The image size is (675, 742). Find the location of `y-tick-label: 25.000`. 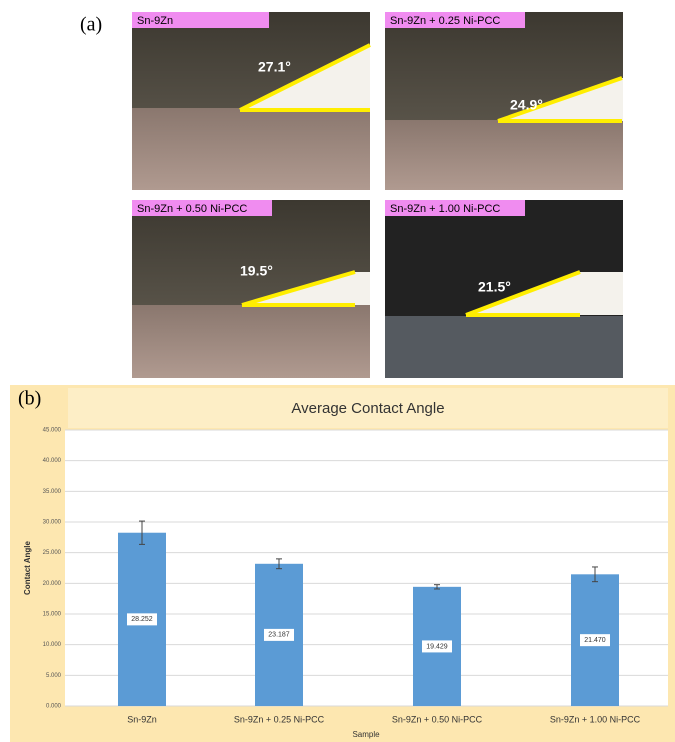

y-tick-label: 25.000 is located at coordinates (52, 553).